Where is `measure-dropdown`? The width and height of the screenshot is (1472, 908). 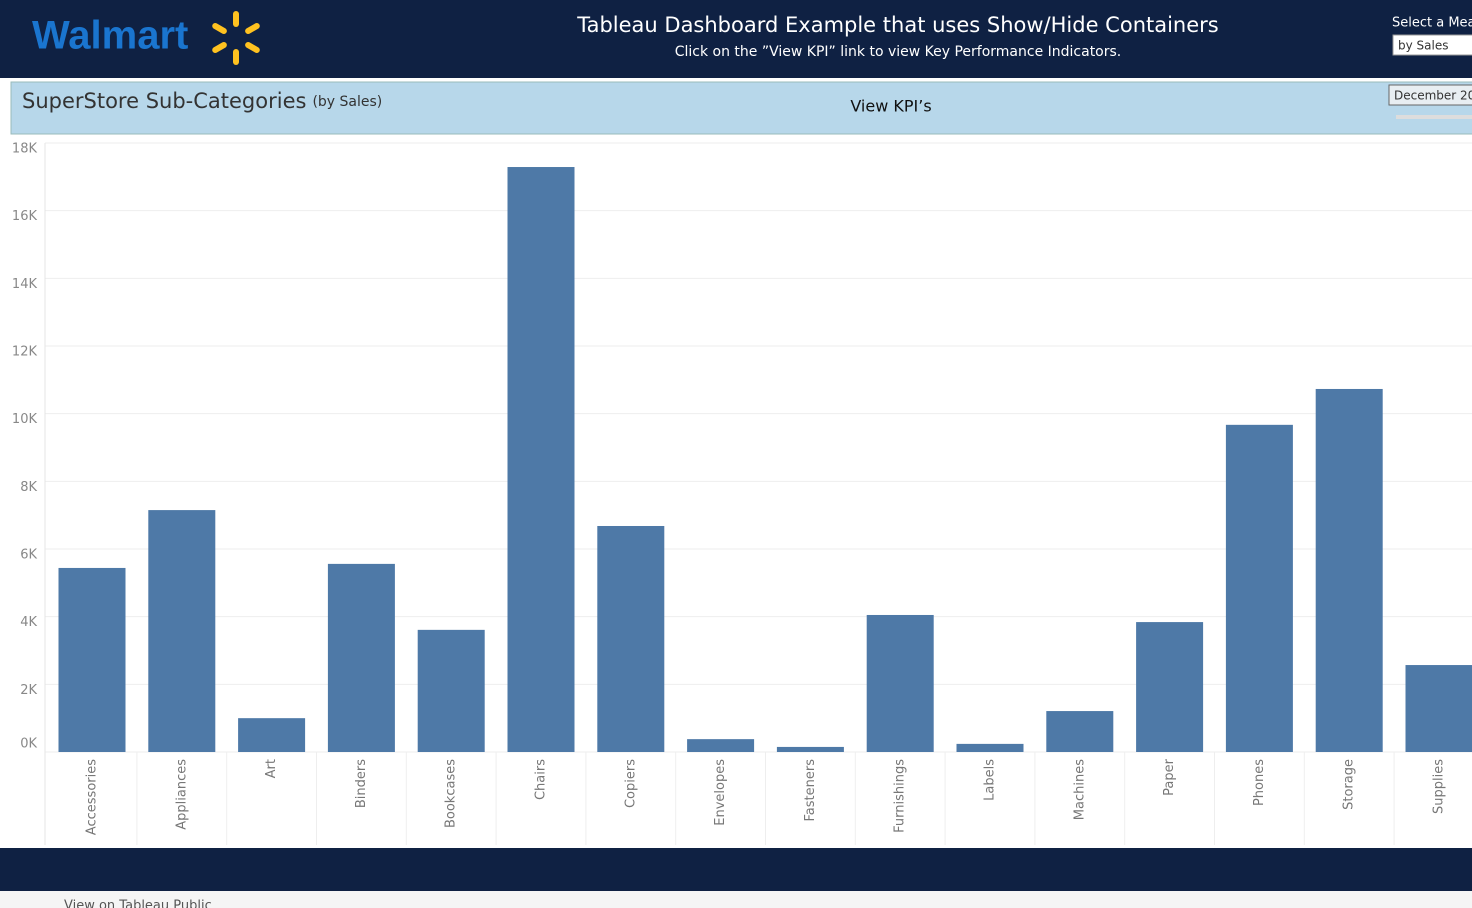 measure-dropdown is located at coordinates (1432, 45).